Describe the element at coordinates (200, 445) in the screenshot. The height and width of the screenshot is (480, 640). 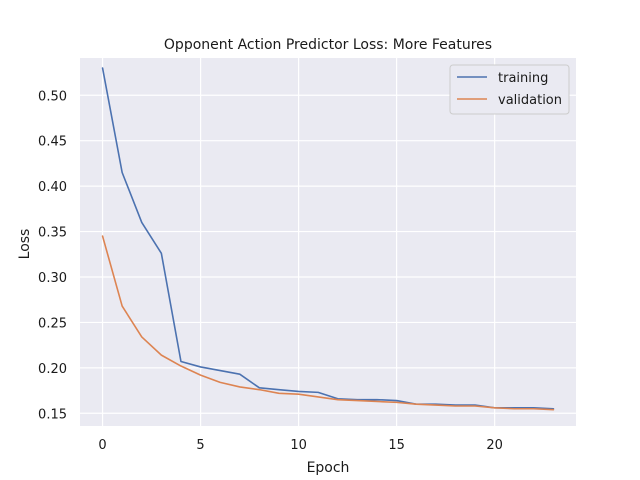
I see `x-tick-label: 5` at that location.